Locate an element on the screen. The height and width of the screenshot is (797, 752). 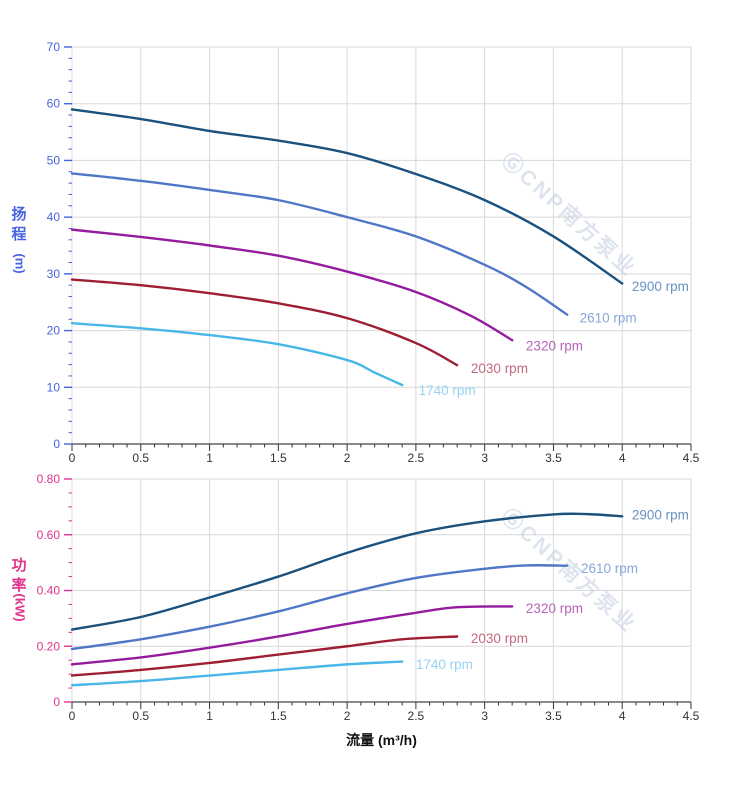
y-tick-label: 0.40 is located at coordinates (49, 591).